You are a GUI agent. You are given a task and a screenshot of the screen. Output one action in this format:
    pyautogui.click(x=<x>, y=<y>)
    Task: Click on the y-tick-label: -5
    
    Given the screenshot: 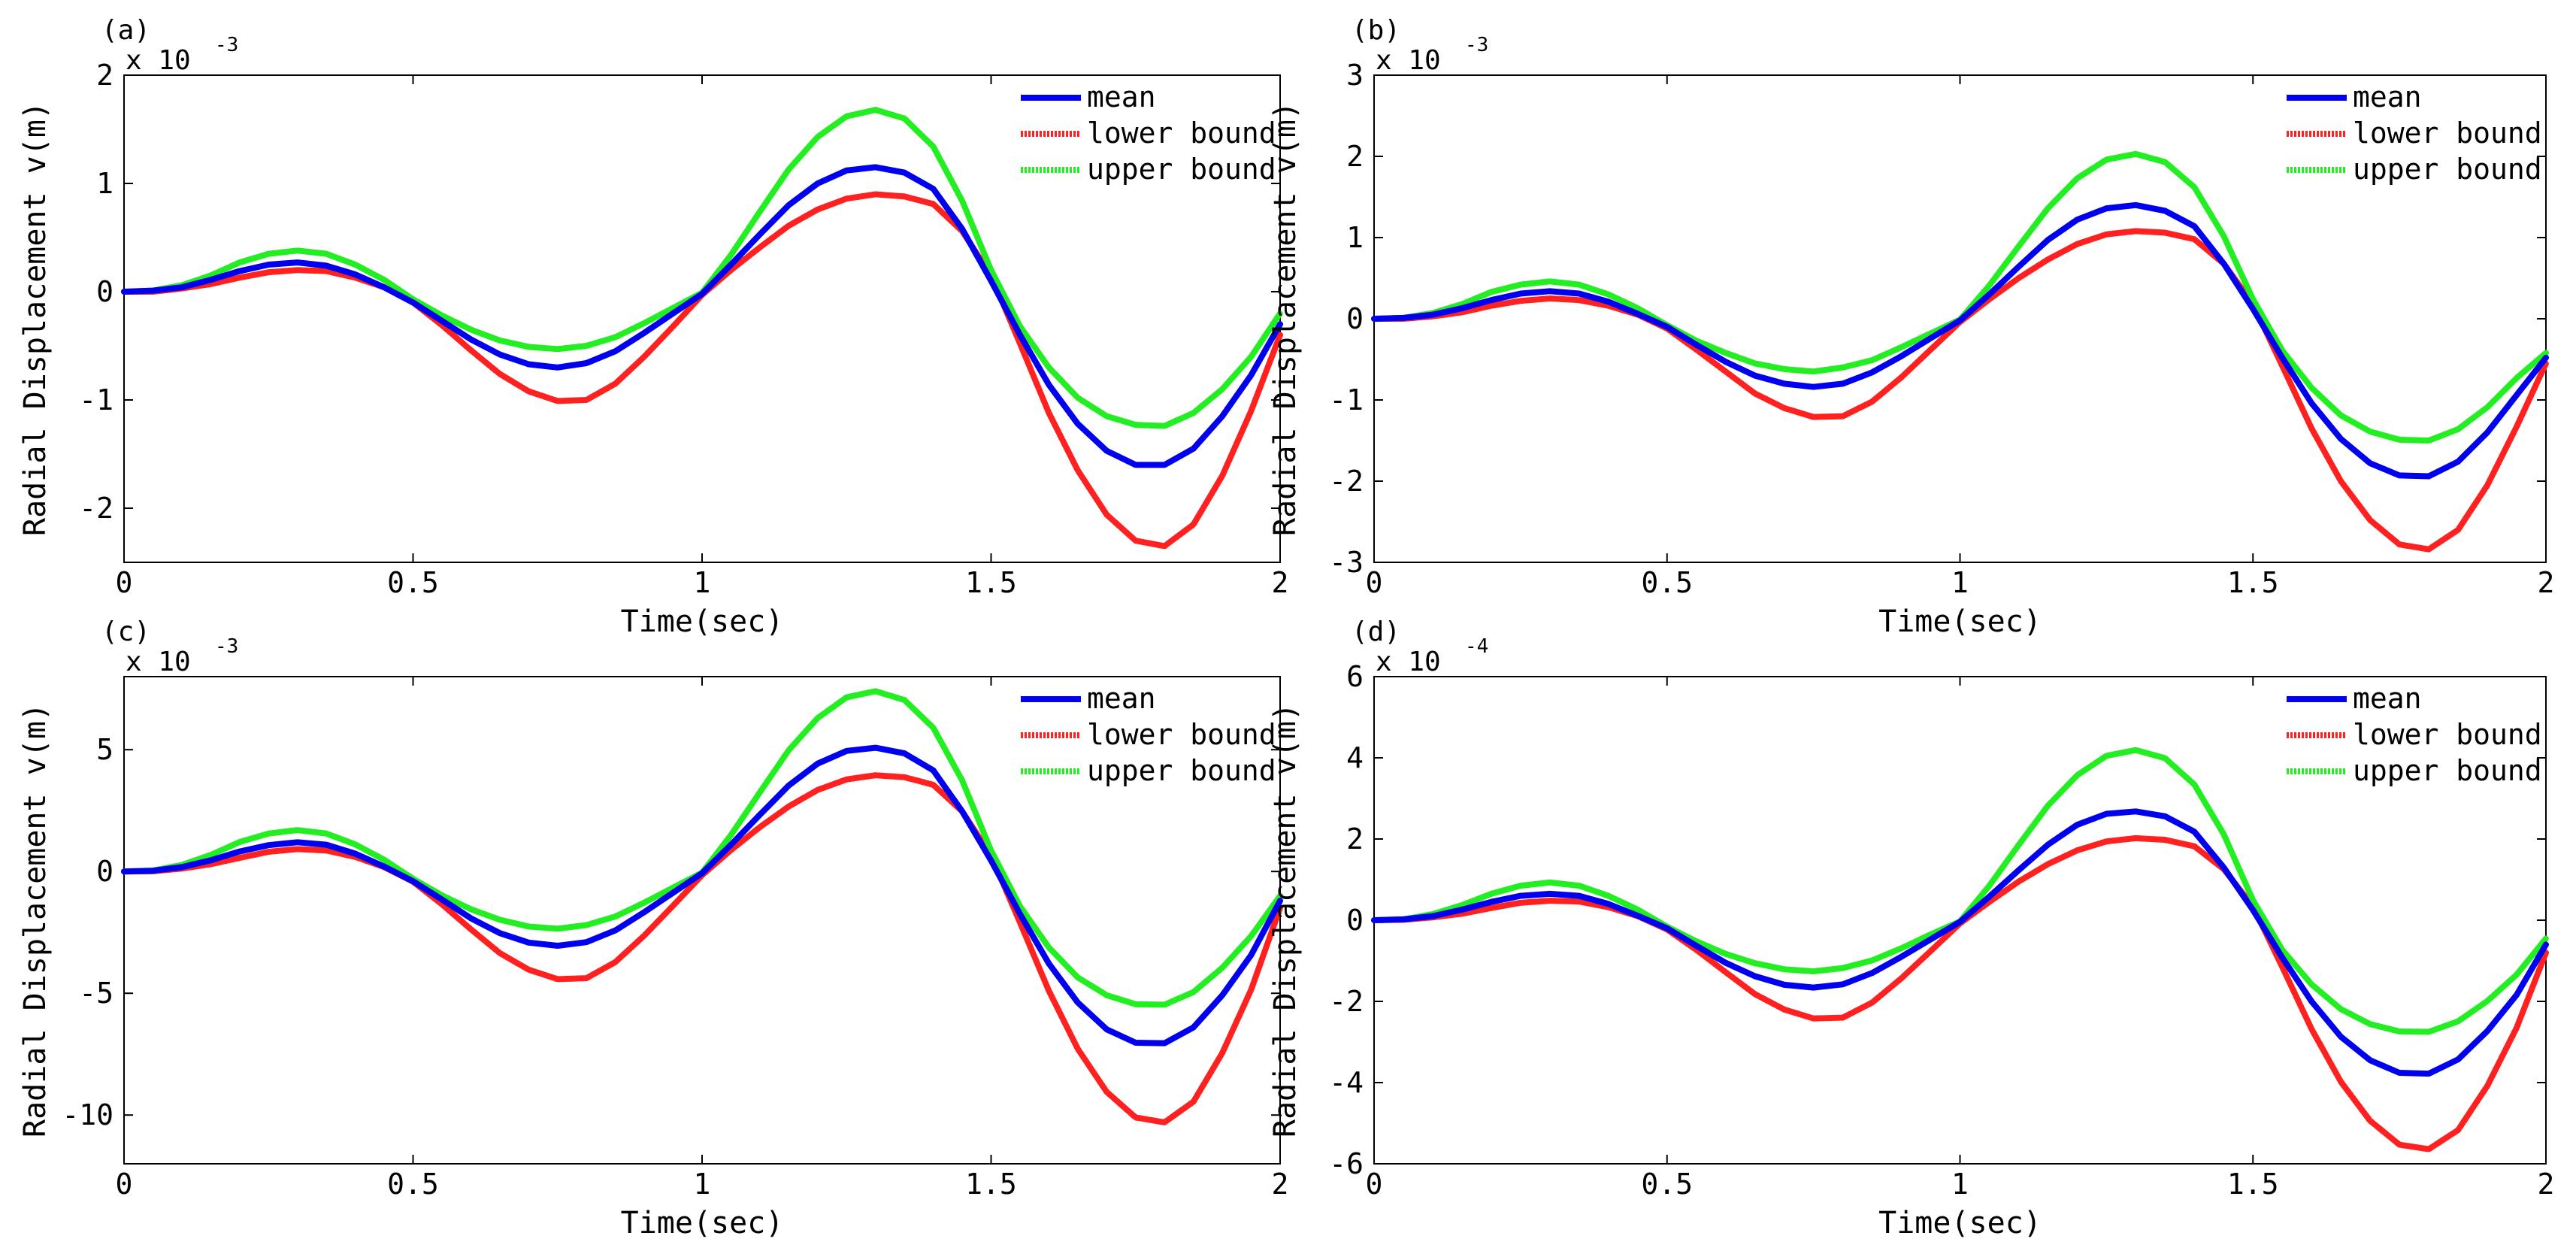 What is the action you would take?
    pyautogui.click(x=96, y=994)
    